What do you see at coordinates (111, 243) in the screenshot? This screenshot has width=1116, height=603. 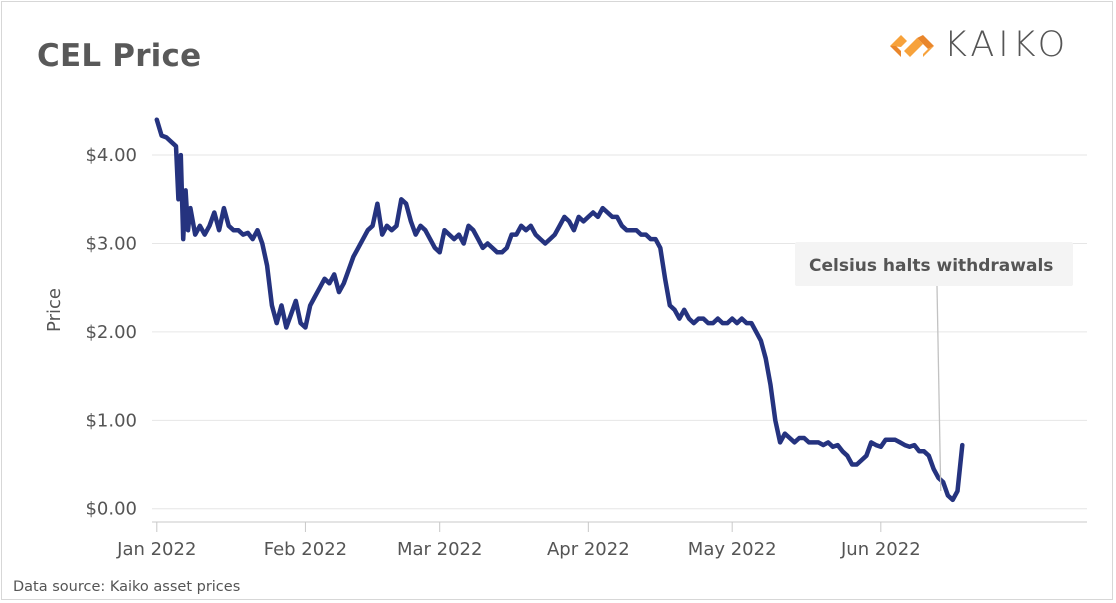 I see `y-tick-label: $3.00` at bounding box center [111, 243].